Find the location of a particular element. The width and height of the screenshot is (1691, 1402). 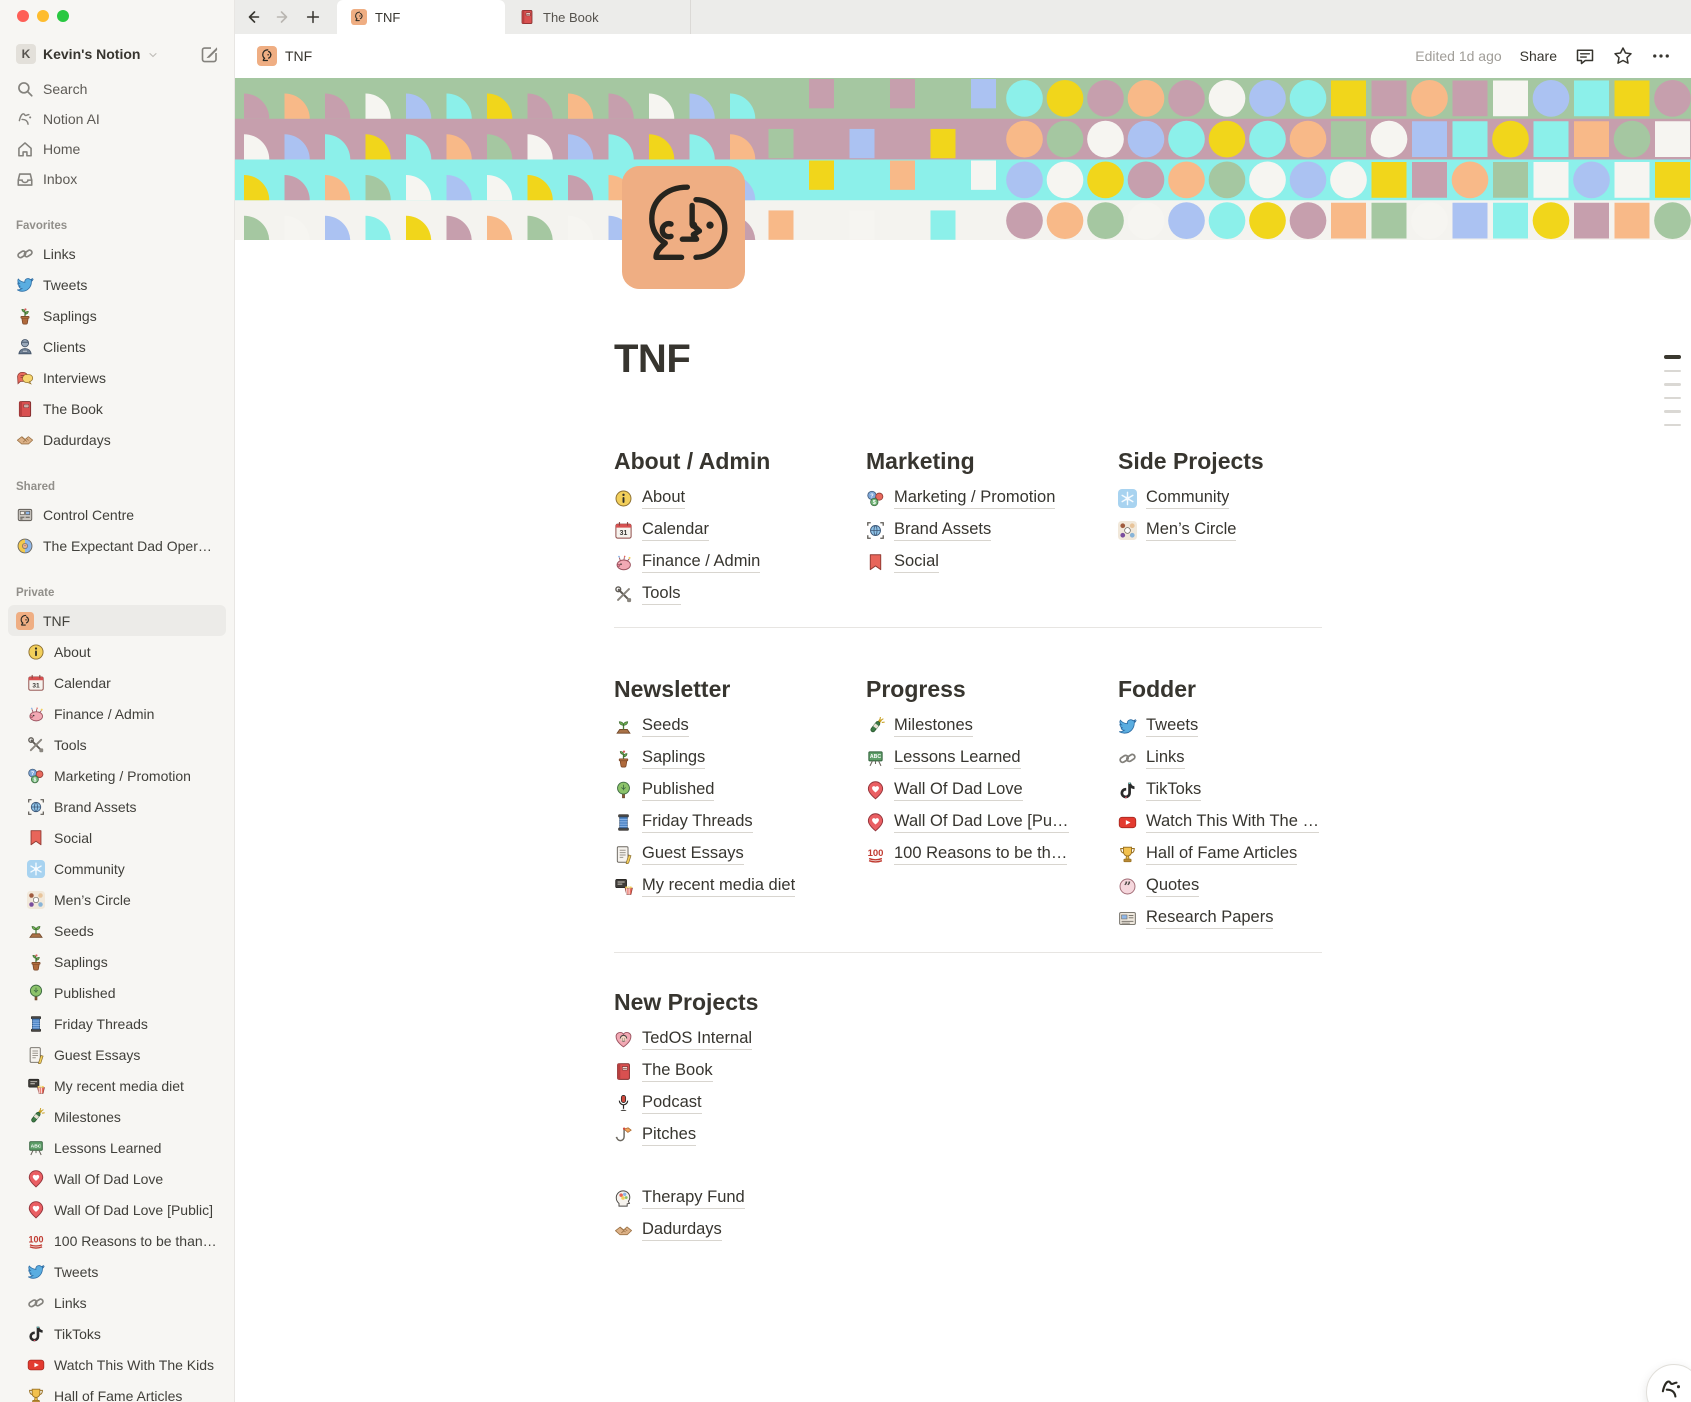

share-button: Share is located at coordinates (1538, 56).